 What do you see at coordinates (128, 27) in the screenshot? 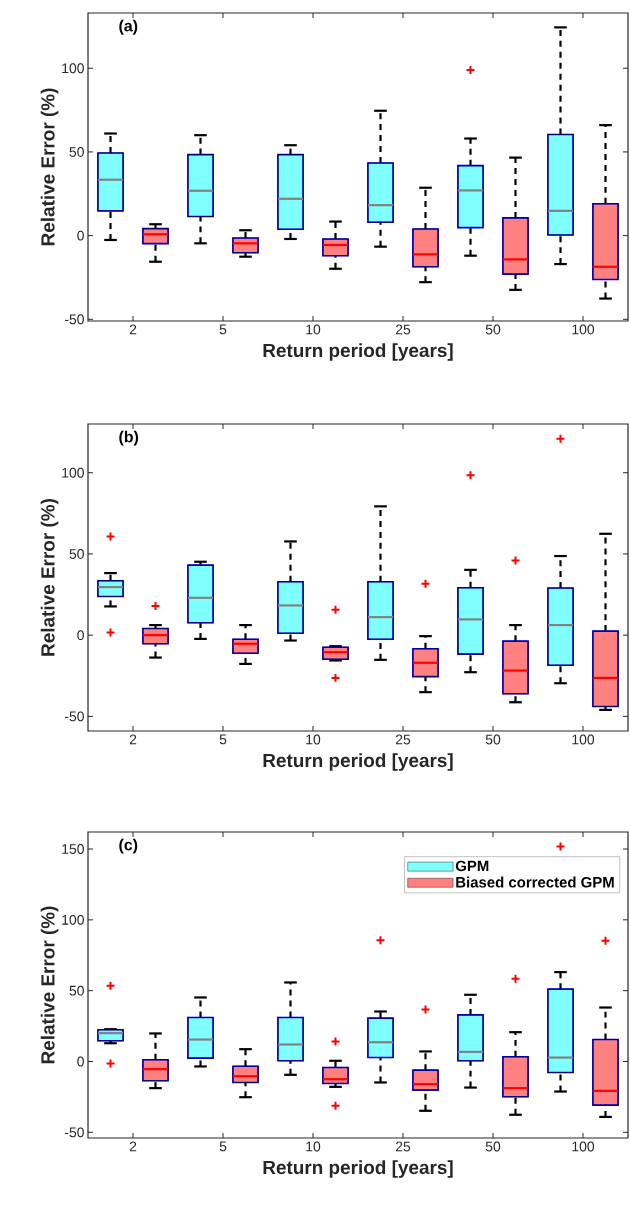
I see `chart-title: (a)` at bounding box center [128, 27].